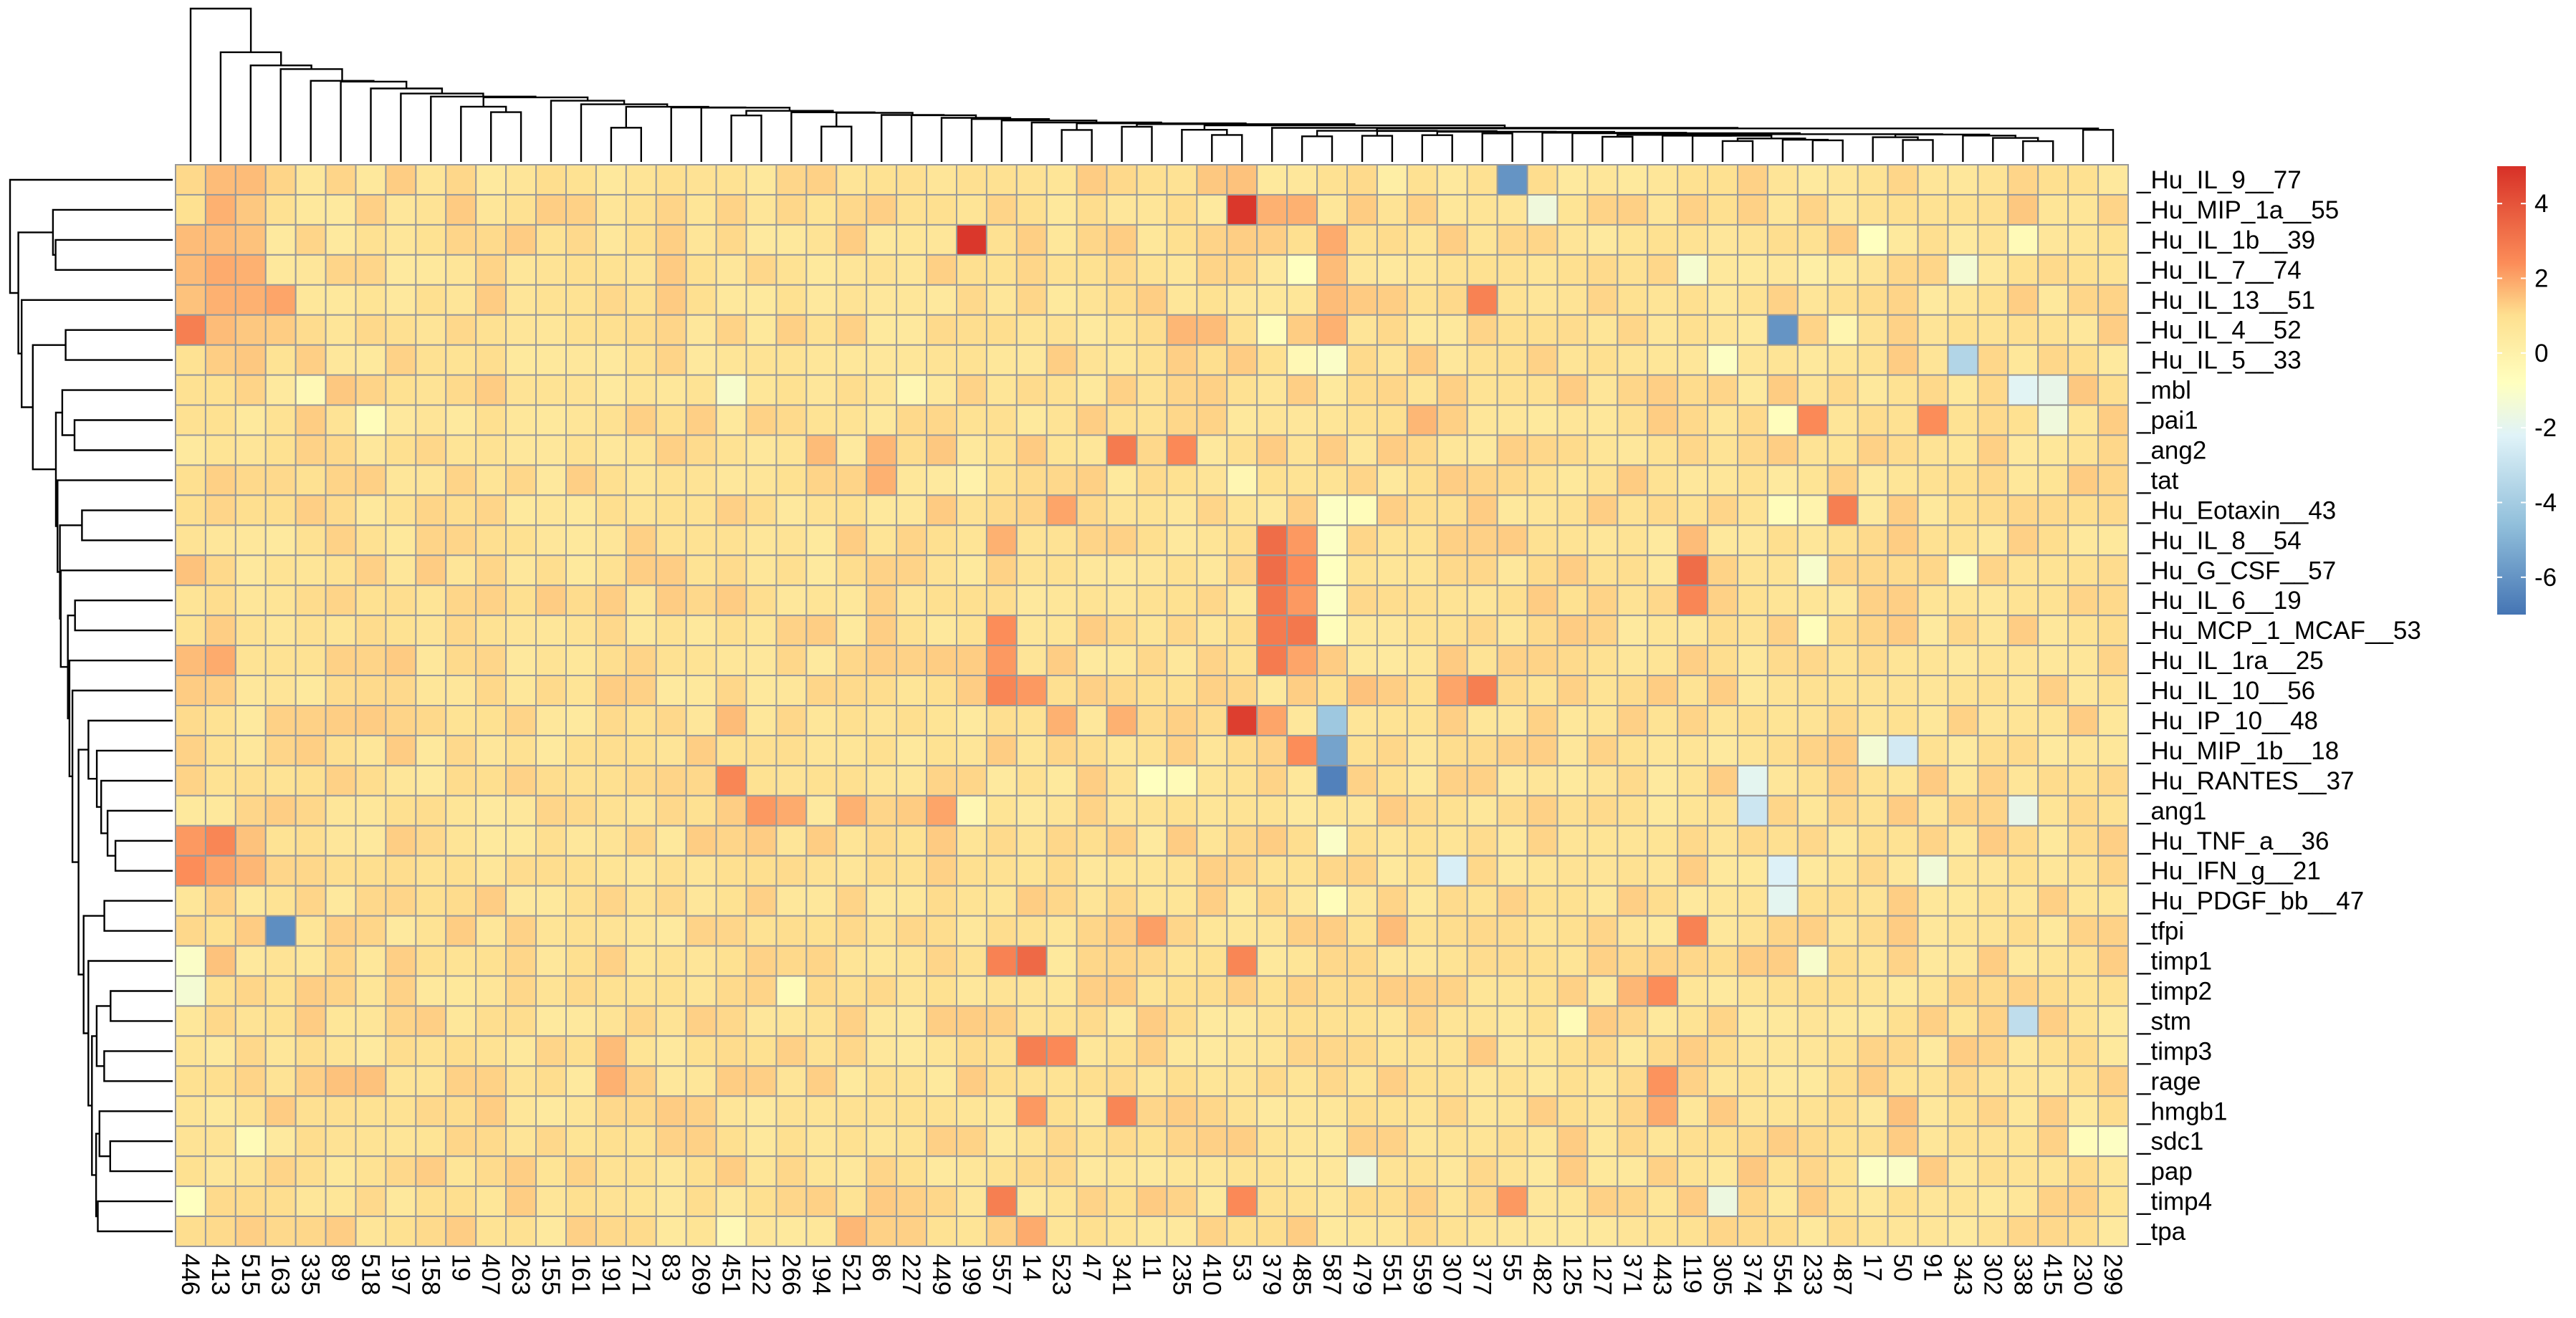  Describe the element at coordinates (2167, 421) in the screenshot. I see `row-label: _pai1` at that location.